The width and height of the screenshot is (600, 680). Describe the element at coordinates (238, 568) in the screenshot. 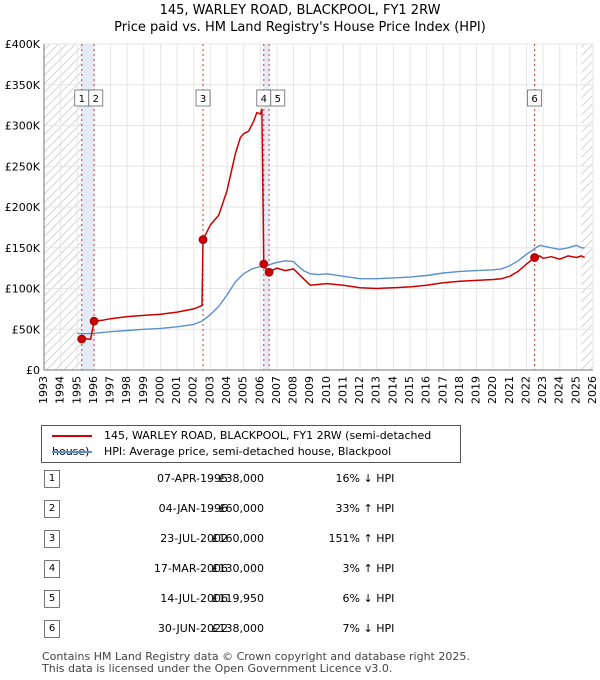

I see `transaction-price: £130,000` at that location.